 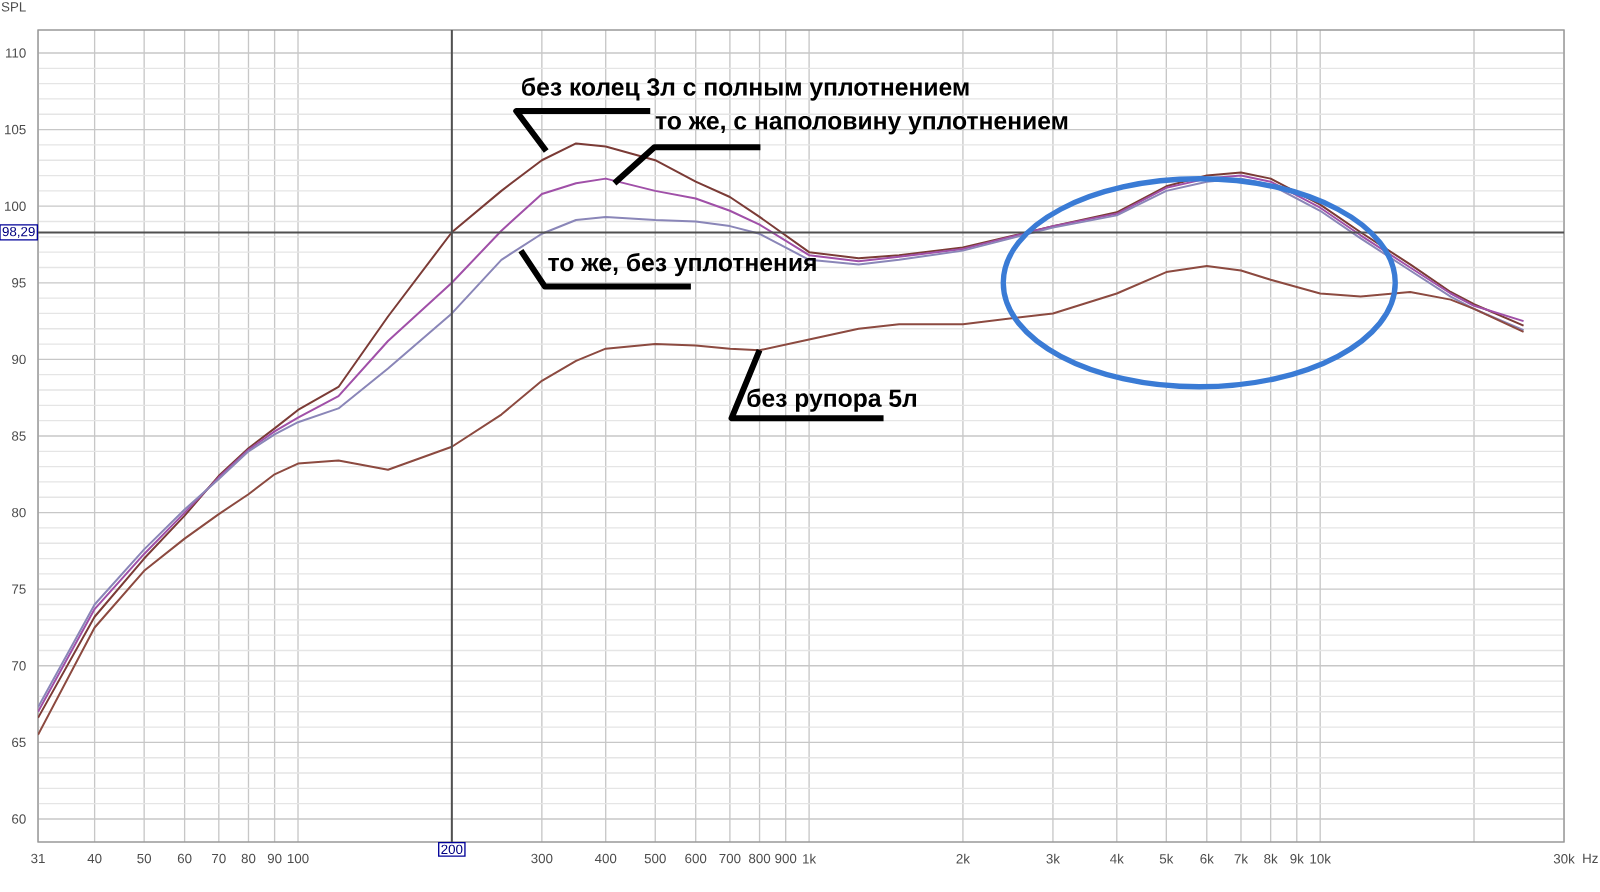 What do you see at coordinates (745, 89) in the screenshot?
I see `annotation: без колец 3л с полным уплотнением` at bounding box center [745, 89].